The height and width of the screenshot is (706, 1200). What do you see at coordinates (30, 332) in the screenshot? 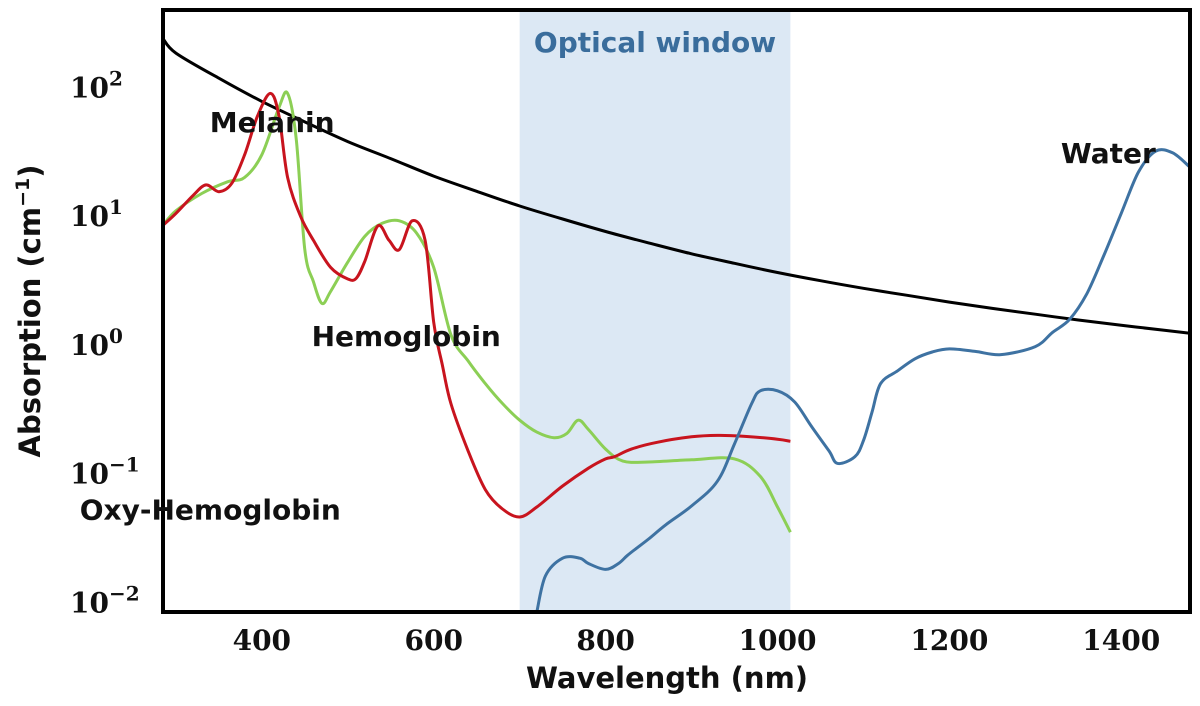
I see `y-axis-title-main: Absorption (cm` at bounding box center [30, 332].